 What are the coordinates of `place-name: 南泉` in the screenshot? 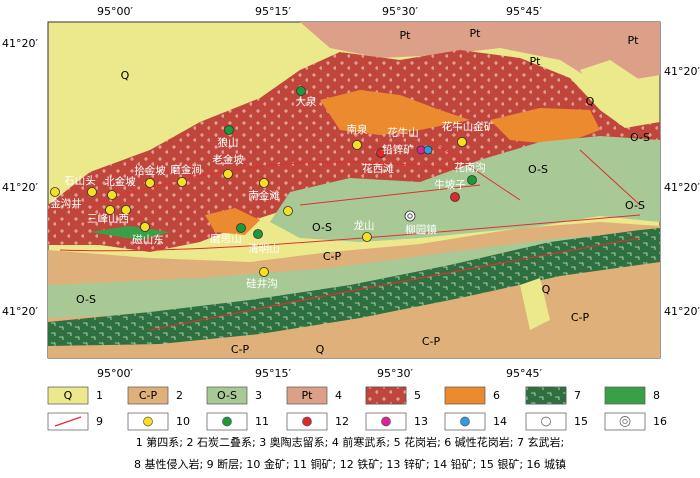 It's located at (357, 129).